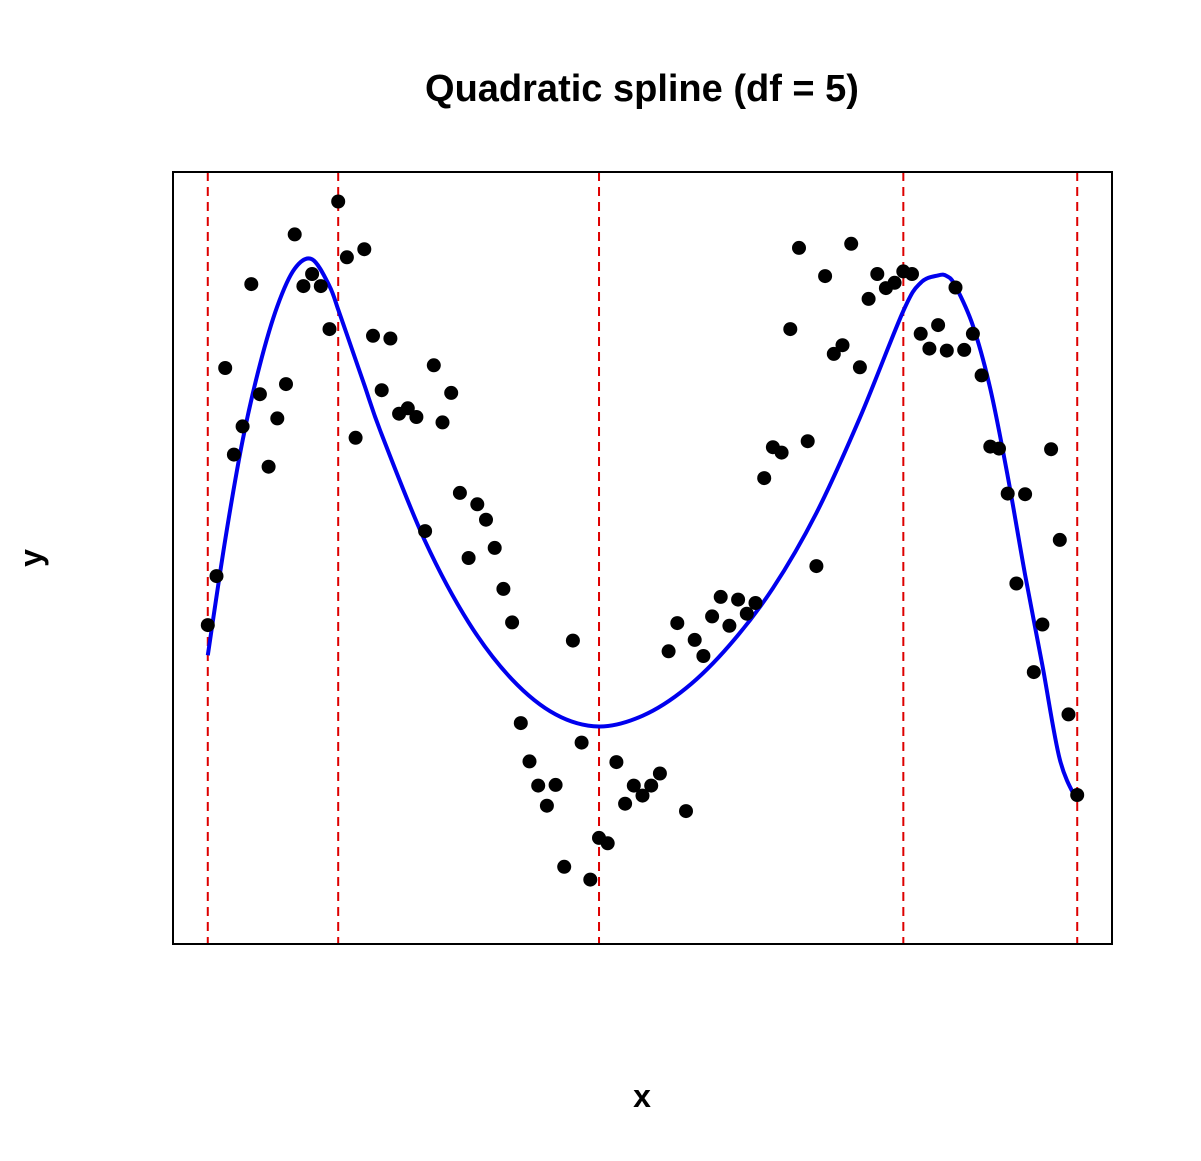 Image resolution: width=1201 pixels, height=1161 pixels. Describe the element at coordinates (642, 89) in the screenshot. I see `chart-title: Quadratic spline (df = 5)` at that location.